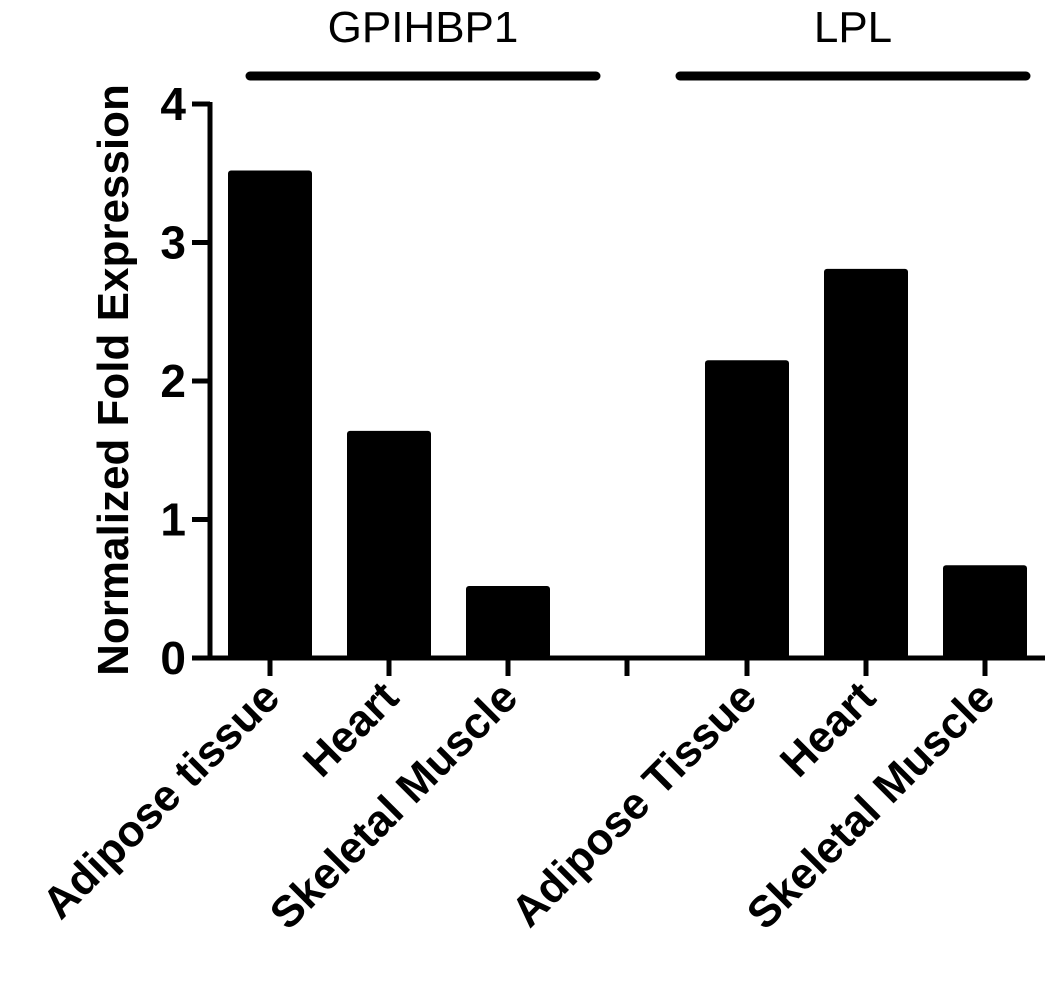 This screenshot has height=1006, width=1050. Describe the element at coordinates (638, 42) in the screenshot. I see `group-brackets: GPIHBP1 LPL` at that location.